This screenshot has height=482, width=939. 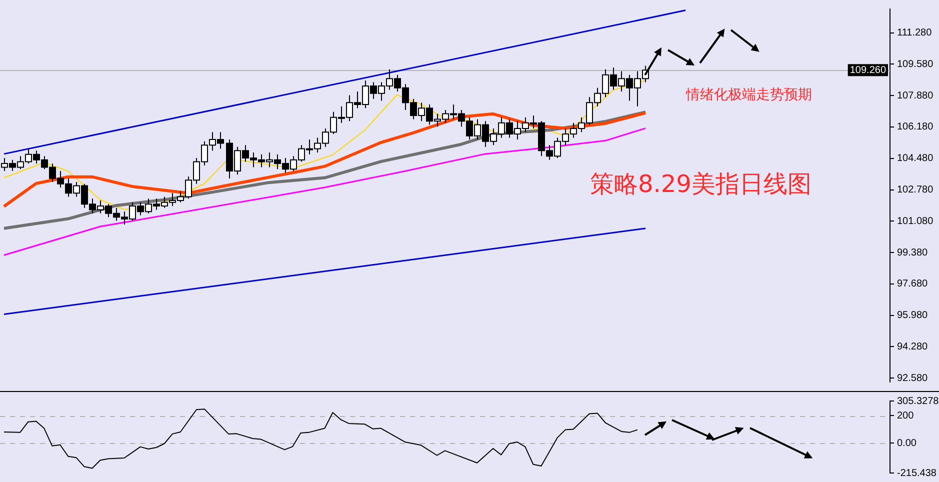 I want to click on annotation: 策略8.29美指日线图, so click(x=701, y=184).